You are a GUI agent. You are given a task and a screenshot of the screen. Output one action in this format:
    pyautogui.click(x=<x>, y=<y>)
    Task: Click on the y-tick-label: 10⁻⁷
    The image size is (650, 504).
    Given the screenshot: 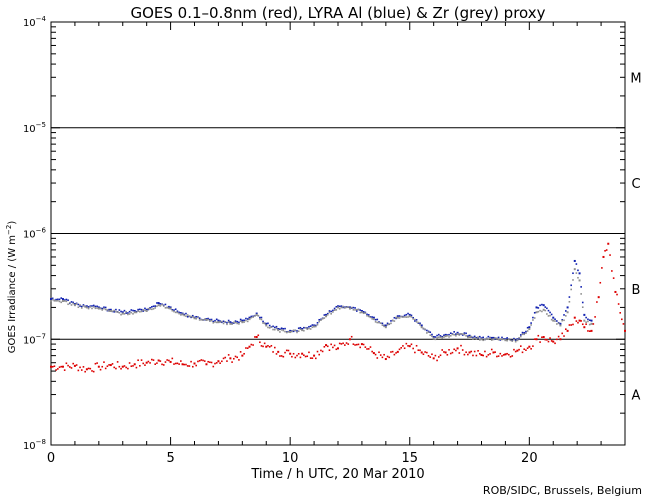 What is the action you would take?
    pyautogui.click(x=34, y=339)
    